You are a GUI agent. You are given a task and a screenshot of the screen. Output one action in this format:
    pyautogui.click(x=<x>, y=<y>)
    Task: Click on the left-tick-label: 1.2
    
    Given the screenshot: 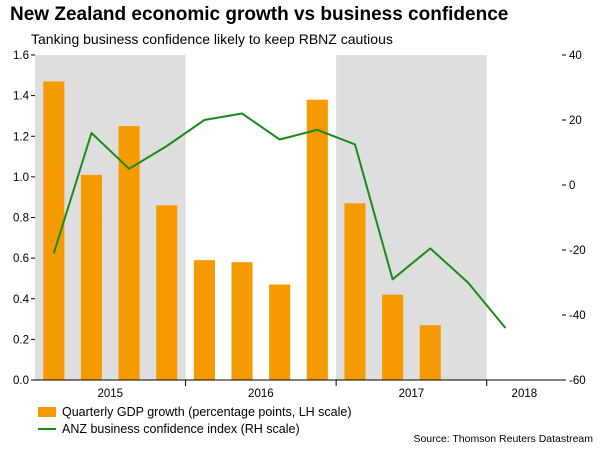 What is the action you would take?
    pyautogui.click(x=21, y=137)
    